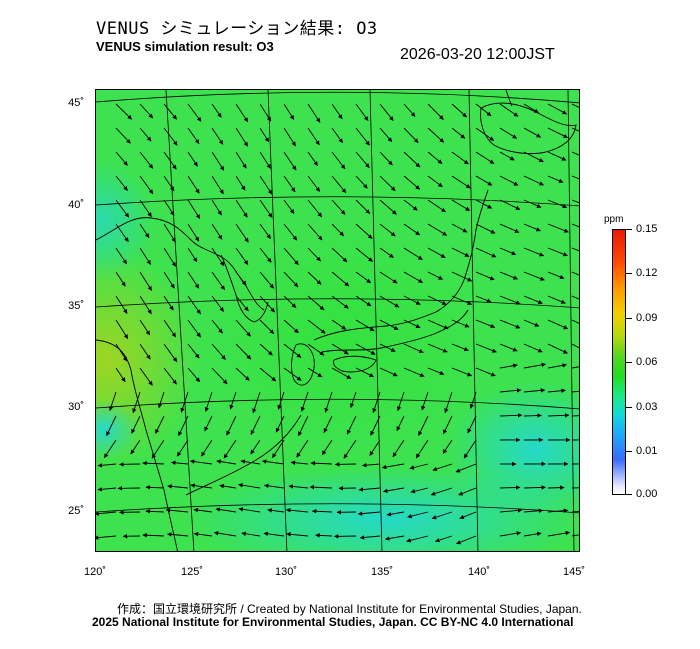  What do you see at coordinates (647, 407) in the screenshot?
I see `colorbar-label-0.03: 0.03` at bounding box center [647, 407].